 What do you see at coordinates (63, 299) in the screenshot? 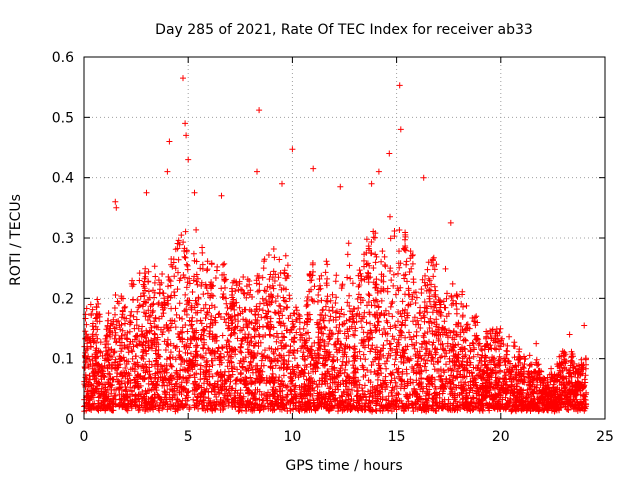
I see `y-tick-label: 0.2` at bounding box center [63, 299].